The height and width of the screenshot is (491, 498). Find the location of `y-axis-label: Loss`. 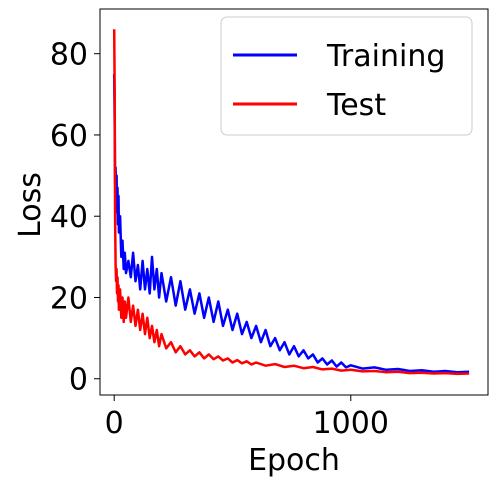

y-axis-label: Loss is located at coordinates (30, 205).